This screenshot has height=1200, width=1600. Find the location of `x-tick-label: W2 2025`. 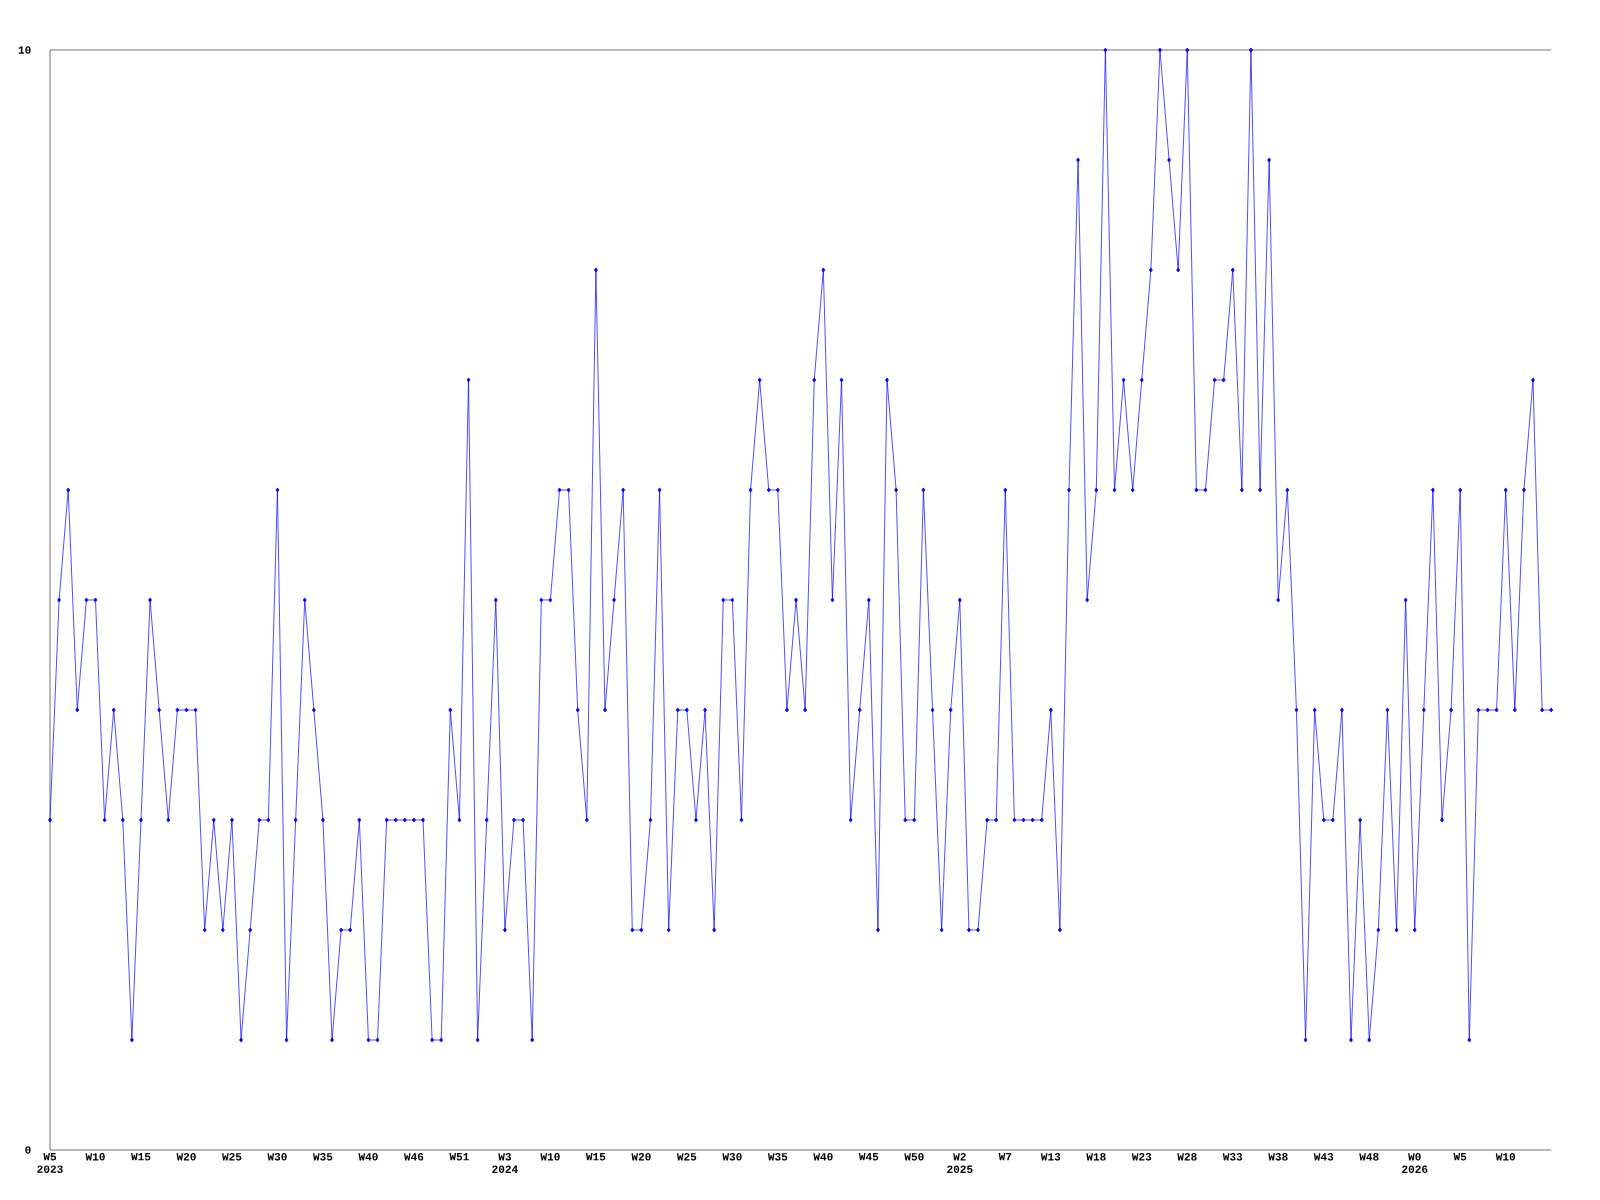

x-tick-label: W2 2025 is located at coordinates (960, 1163).